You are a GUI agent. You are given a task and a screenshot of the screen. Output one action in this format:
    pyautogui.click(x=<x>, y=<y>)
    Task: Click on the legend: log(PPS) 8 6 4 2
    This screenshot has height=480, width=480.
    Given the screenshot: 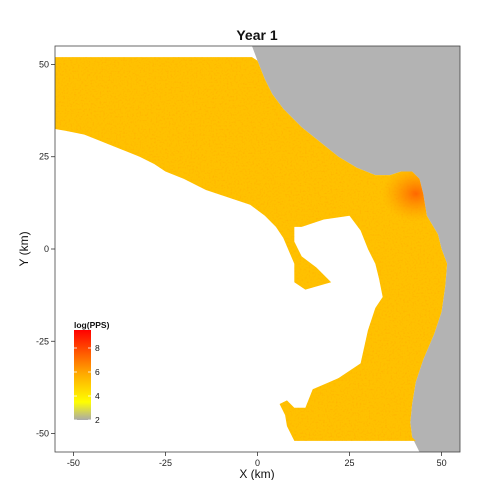 What is the action you would take?
    pyautogui.click(x=92, y=372)
    